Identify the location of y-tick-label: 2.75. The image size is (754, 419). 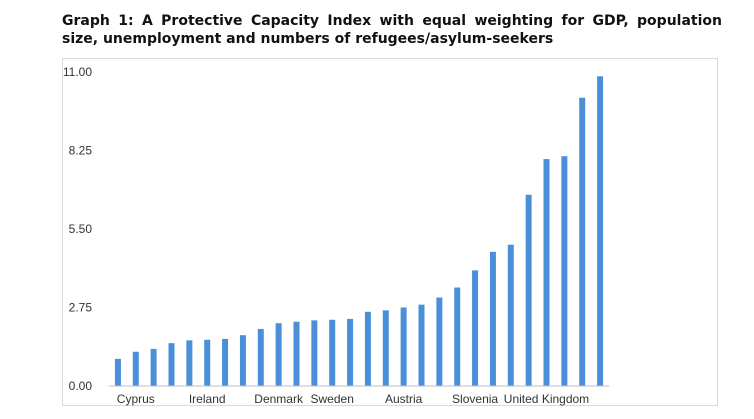
(81, 308).